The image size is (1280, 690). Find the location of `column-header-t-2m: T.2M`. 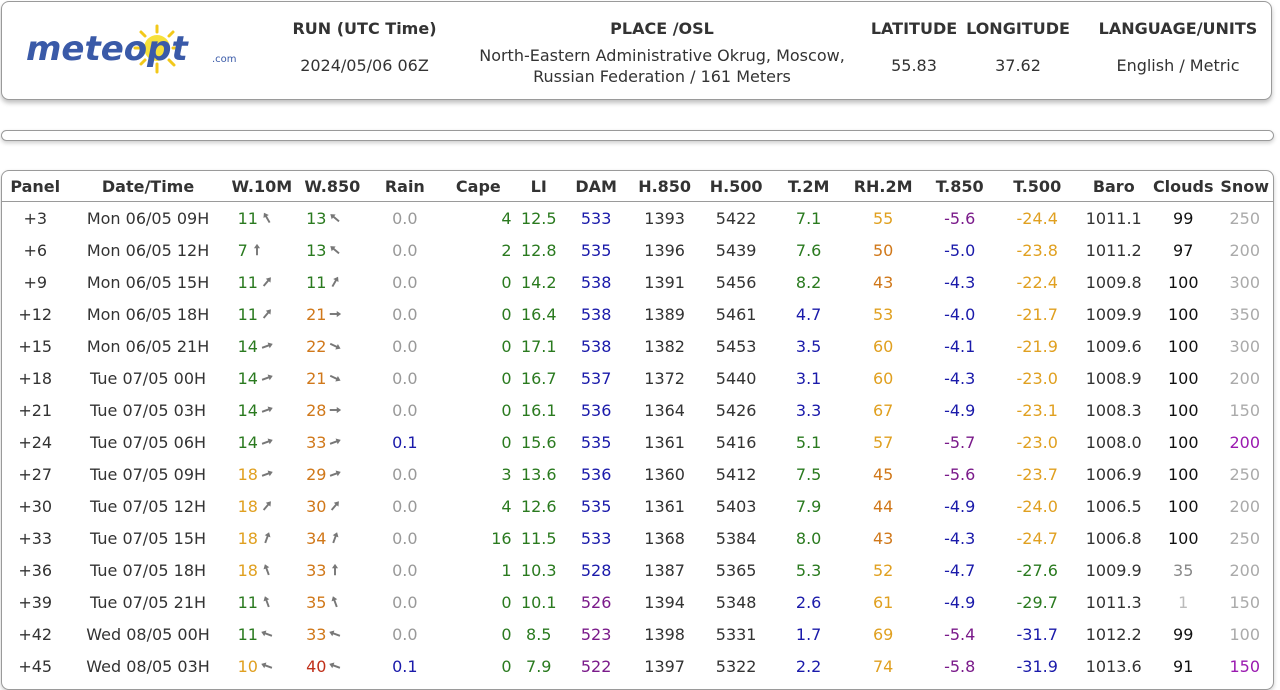

column-header-t-2m: T.2M is located at coordinates (808, 186).